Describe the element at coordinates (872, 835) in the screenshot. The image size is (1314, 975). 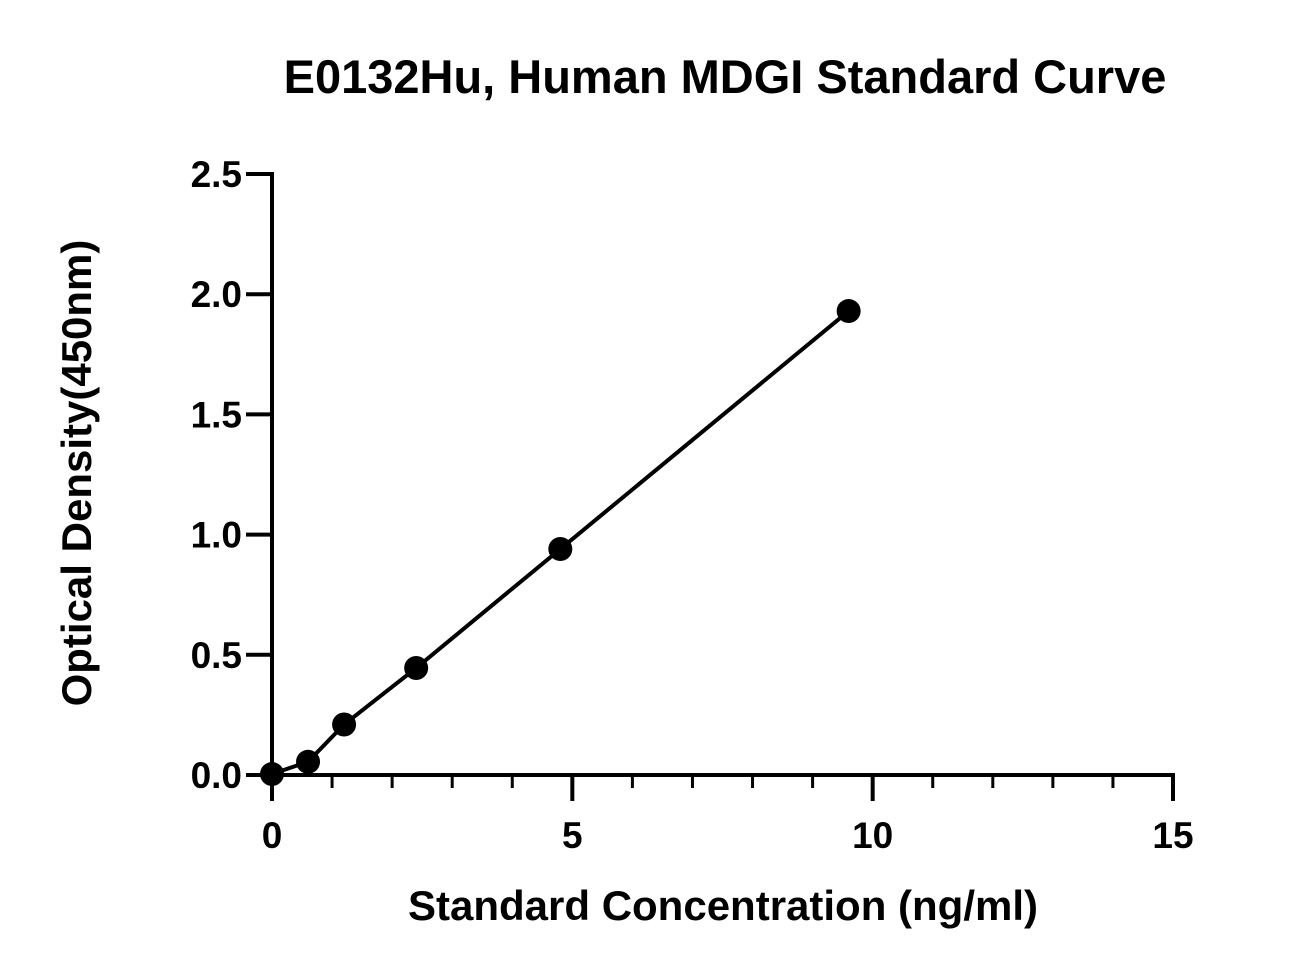
I see `x-tick-label: 10` at that location.